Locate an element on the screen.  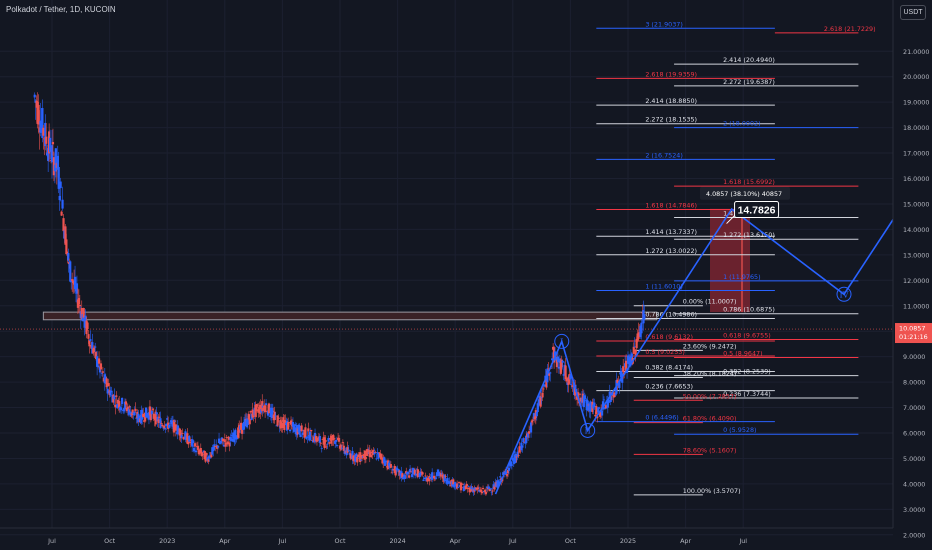
wave-marker-label: I is located at coordinates (561, 341).